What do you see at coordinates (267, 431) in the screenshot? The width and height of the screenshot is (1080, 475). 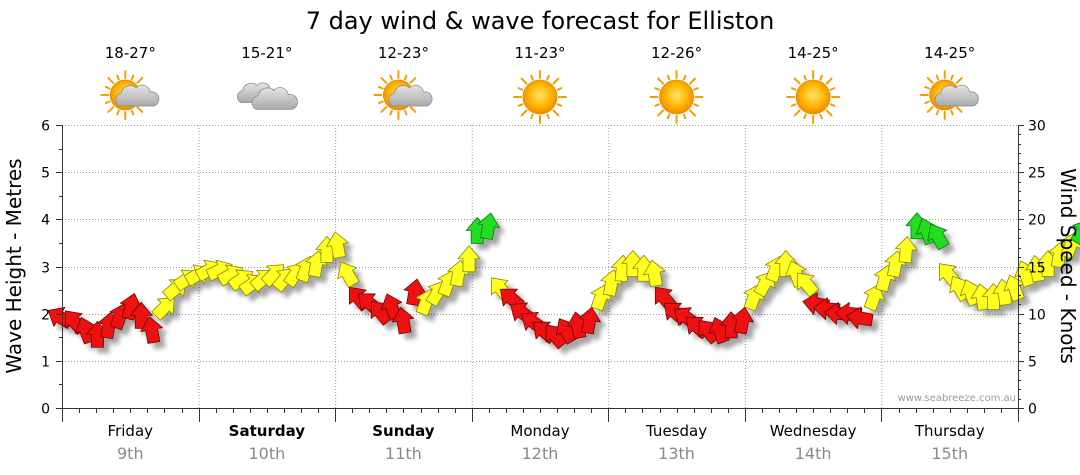 I see `day-label: Saturday` at bounding box center [267, 431].